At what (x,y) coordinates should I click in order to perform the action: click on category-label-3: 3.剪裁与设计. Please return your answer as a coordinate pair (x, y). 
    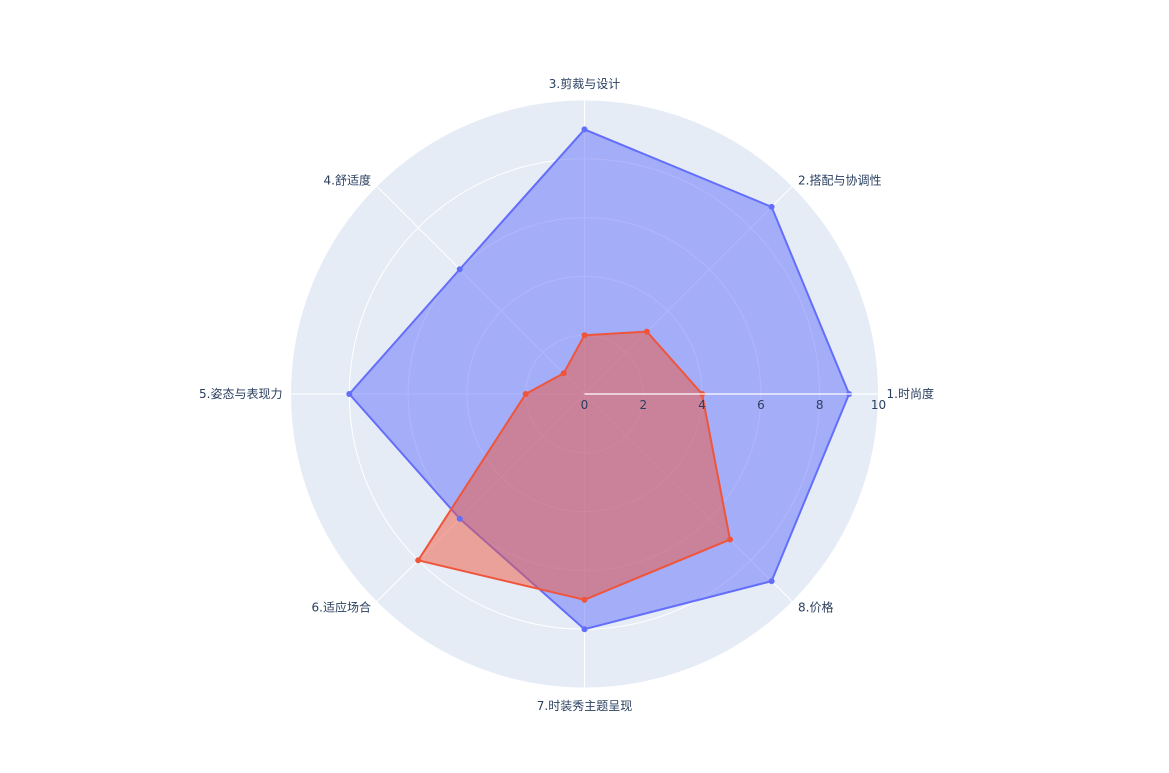
    Looking at the image, I should click on (584, 83).